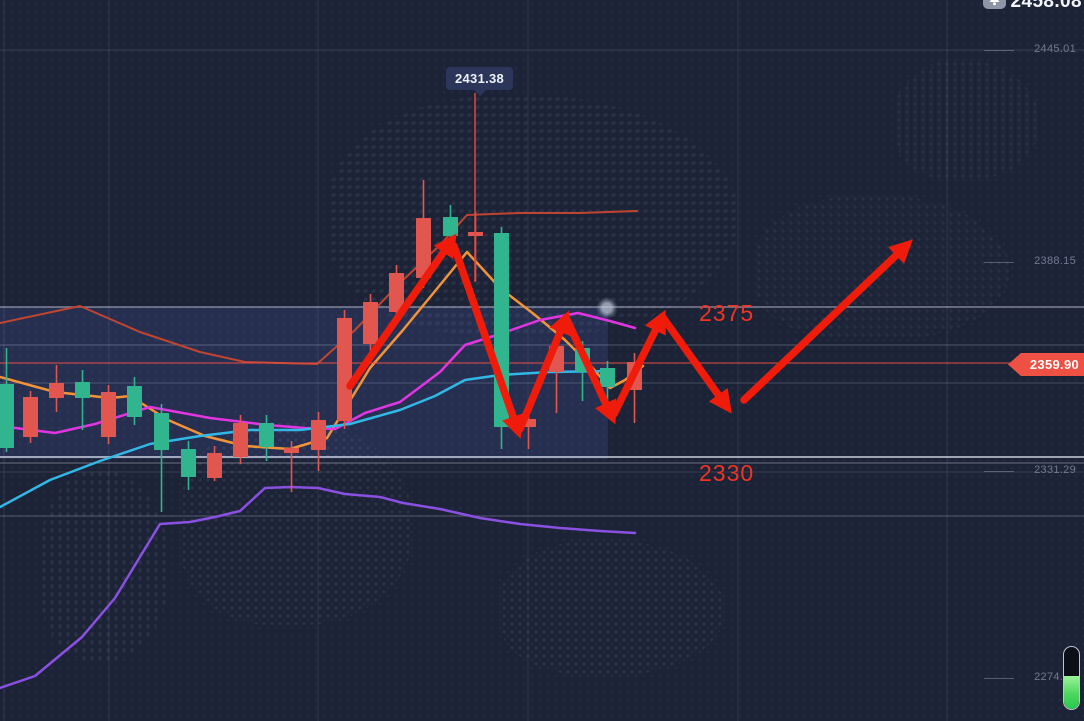 The height and width of the screenshot is (721, 1084). What do you see at coordinates (480, 78) in the screenshot?
I see `price-callout-value: 2431.38` at bounding box center [480, 78].